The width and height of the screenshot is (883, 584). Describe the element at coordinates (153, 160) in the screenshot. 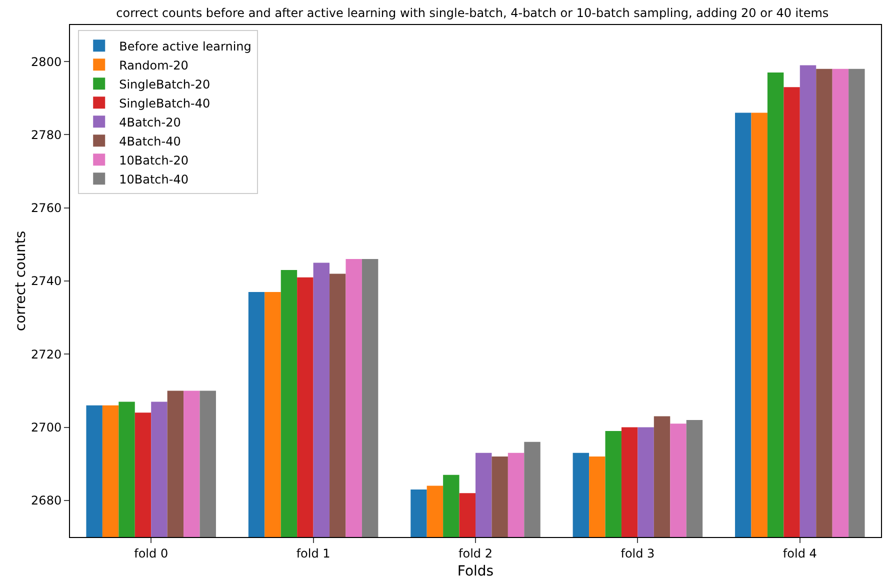

I see `legend-label: 10Batch-20` at that location.